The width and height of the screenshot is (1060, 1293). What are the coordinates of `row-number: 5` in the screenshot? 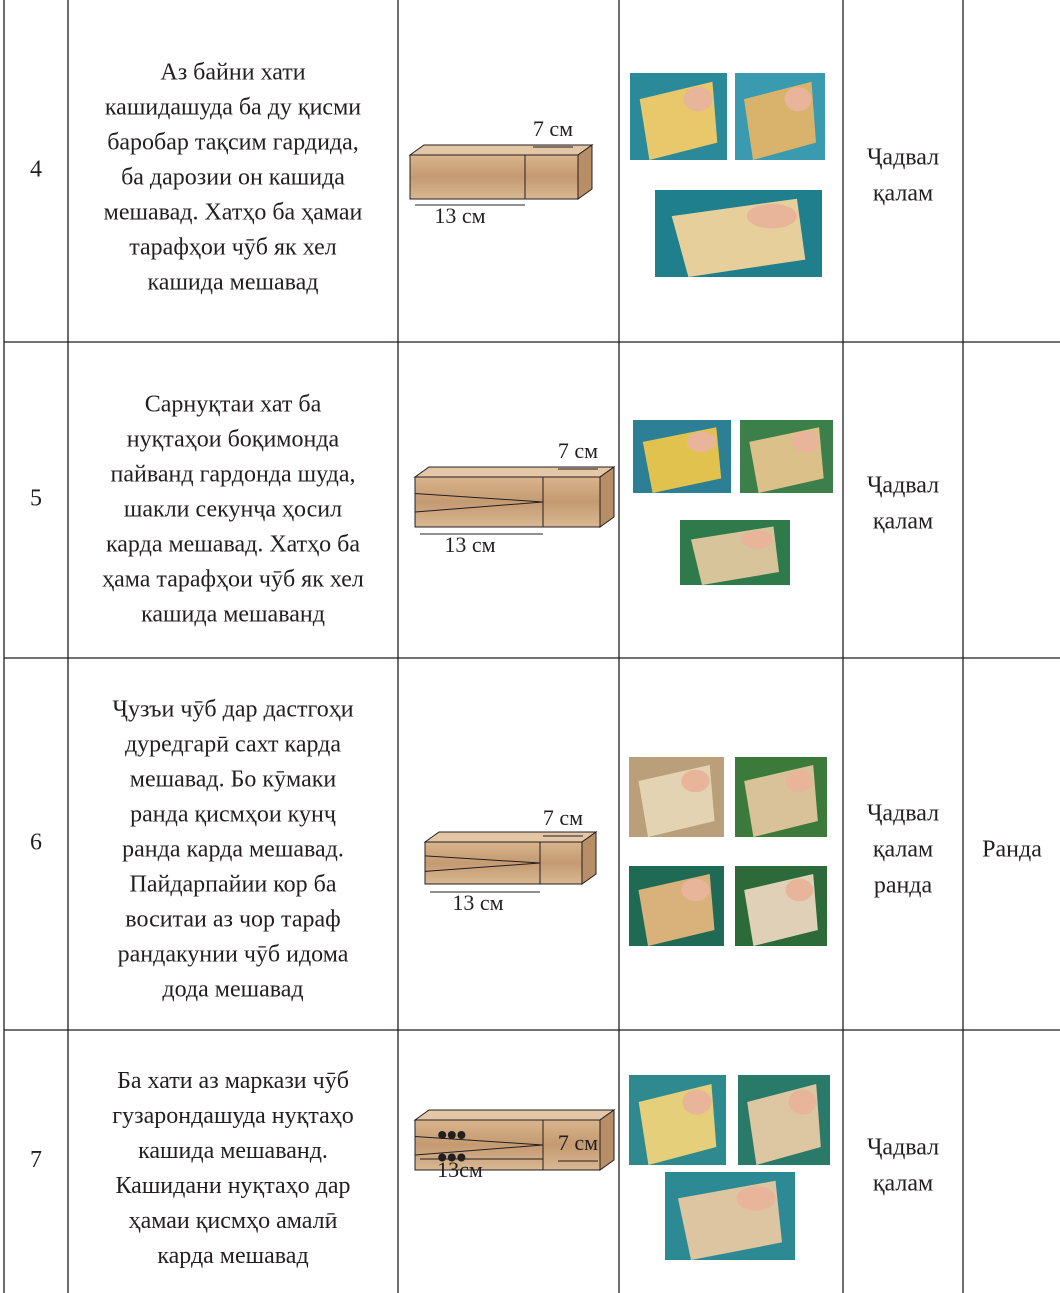 It's located at (36, 499).